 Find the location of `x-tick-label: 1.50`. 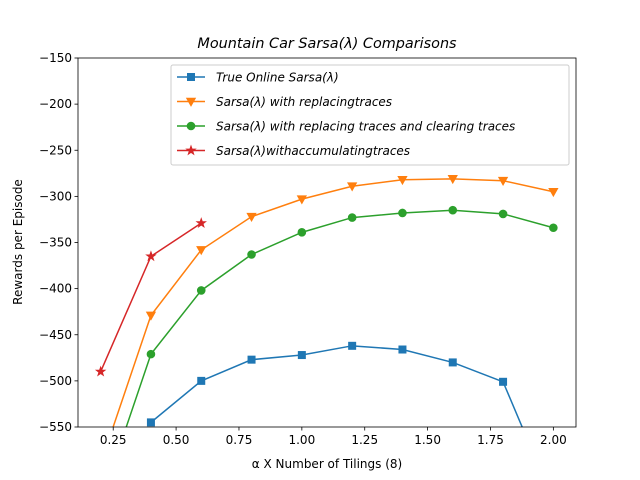

x-tick-label: 1.50 is located at coordinates (427, 440).